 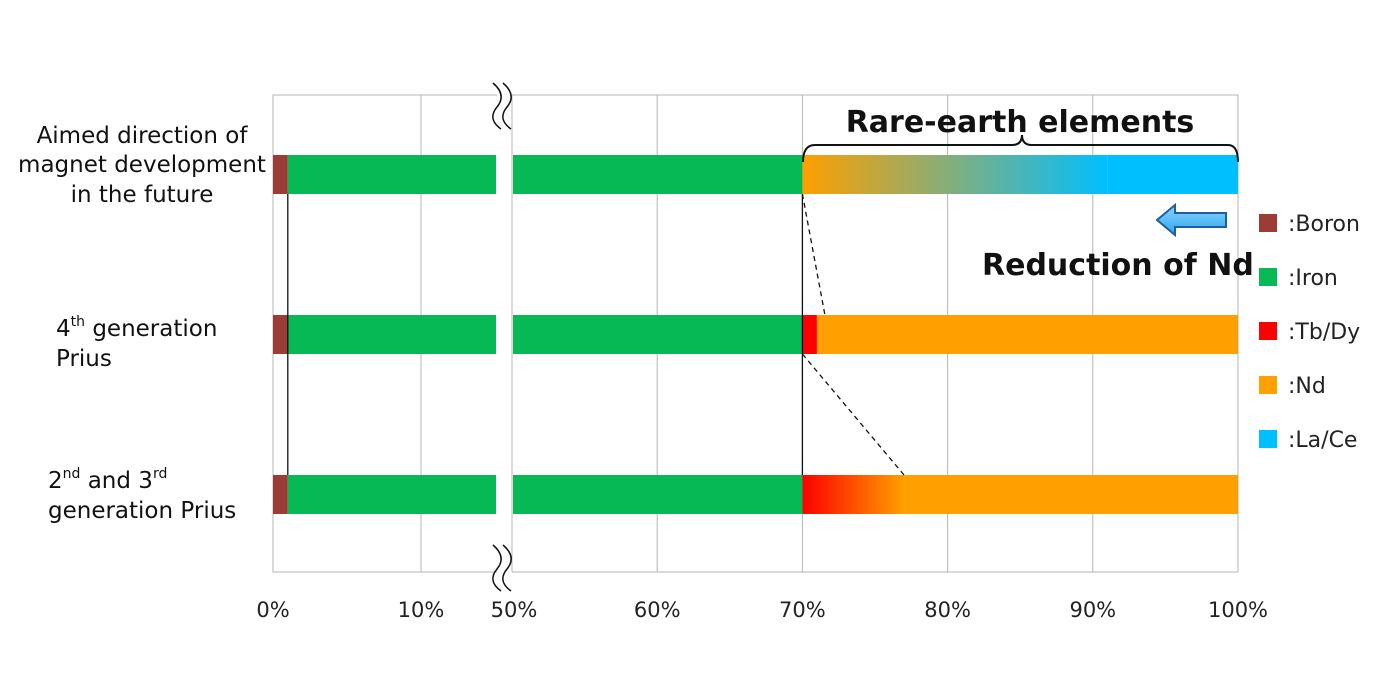 I want to click on legend-label: :Nd, so click(x=1307, y=386).